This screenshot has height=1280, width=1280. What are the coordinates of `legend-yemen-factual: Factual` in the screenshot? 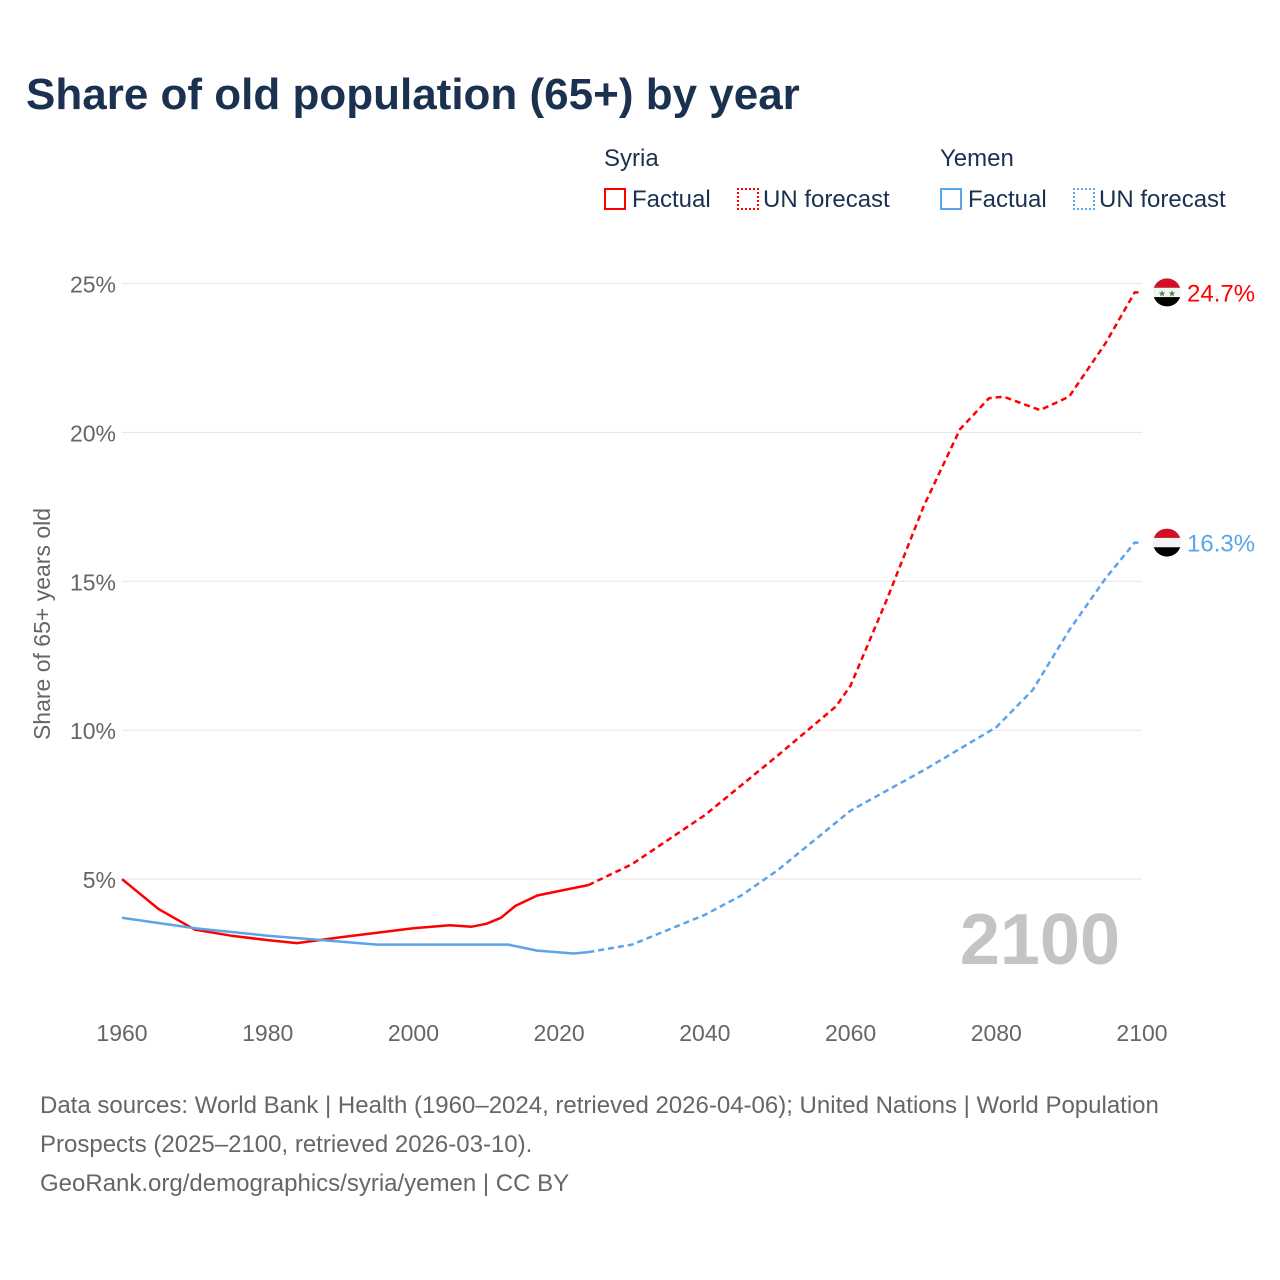 It's located at (993, 200).